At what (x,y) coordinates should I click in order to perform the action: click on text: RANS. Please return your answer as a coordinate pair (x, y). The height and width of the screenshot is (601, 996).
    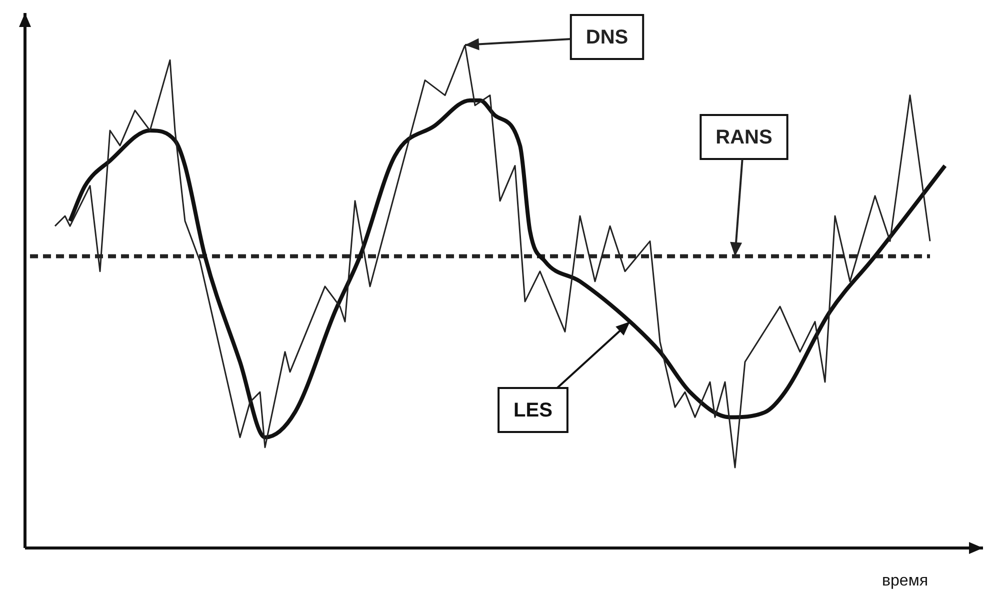
    Looking at the image, I should click on (744, 137).